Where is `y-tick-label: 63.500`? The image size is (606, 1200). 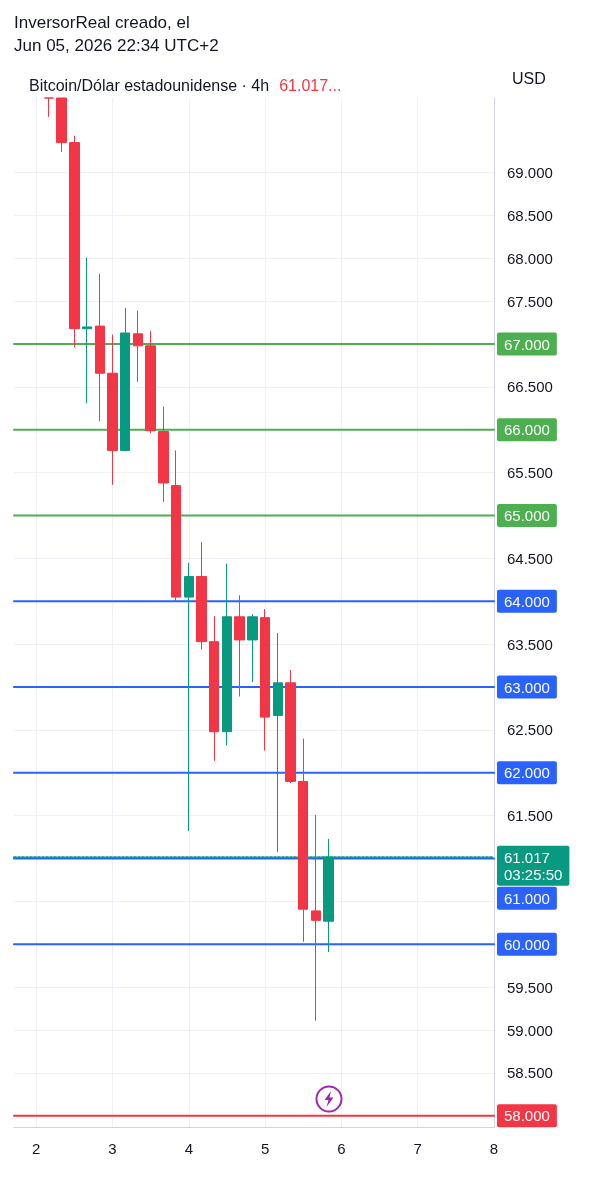 y-tick-label: 63.500 is located at coordinates (530, 644).